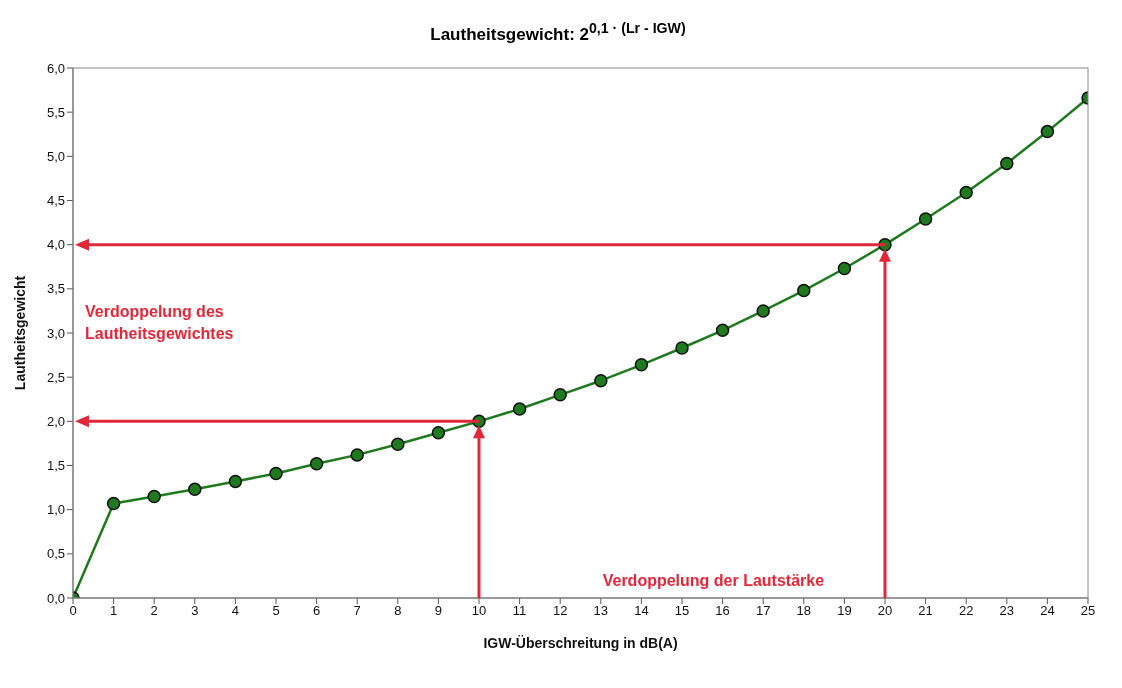 This screenshot has height=688, width=1122. Describe the element at coordinates (479, 611) in the screenshot. I see `x-tick-label: 10` at that location.